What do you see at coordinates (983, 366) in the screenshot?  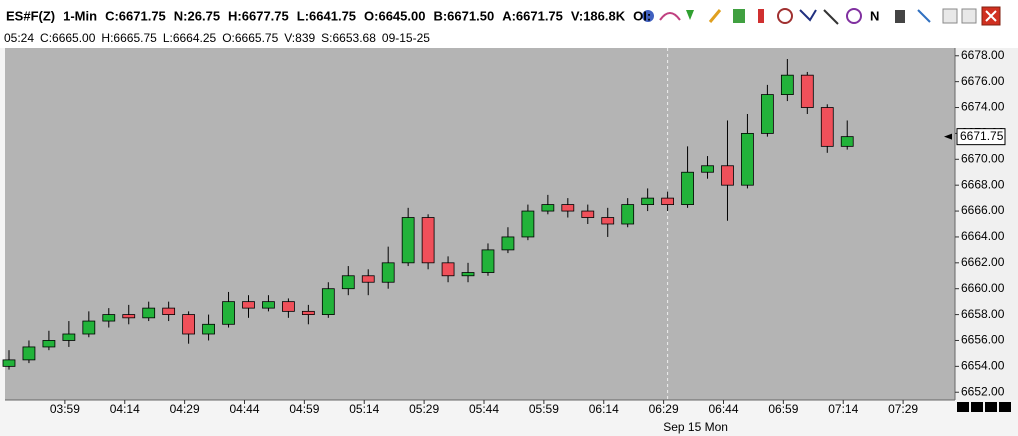 I see `y-tick-label: 6654.00` at bounding box center [983, 366].